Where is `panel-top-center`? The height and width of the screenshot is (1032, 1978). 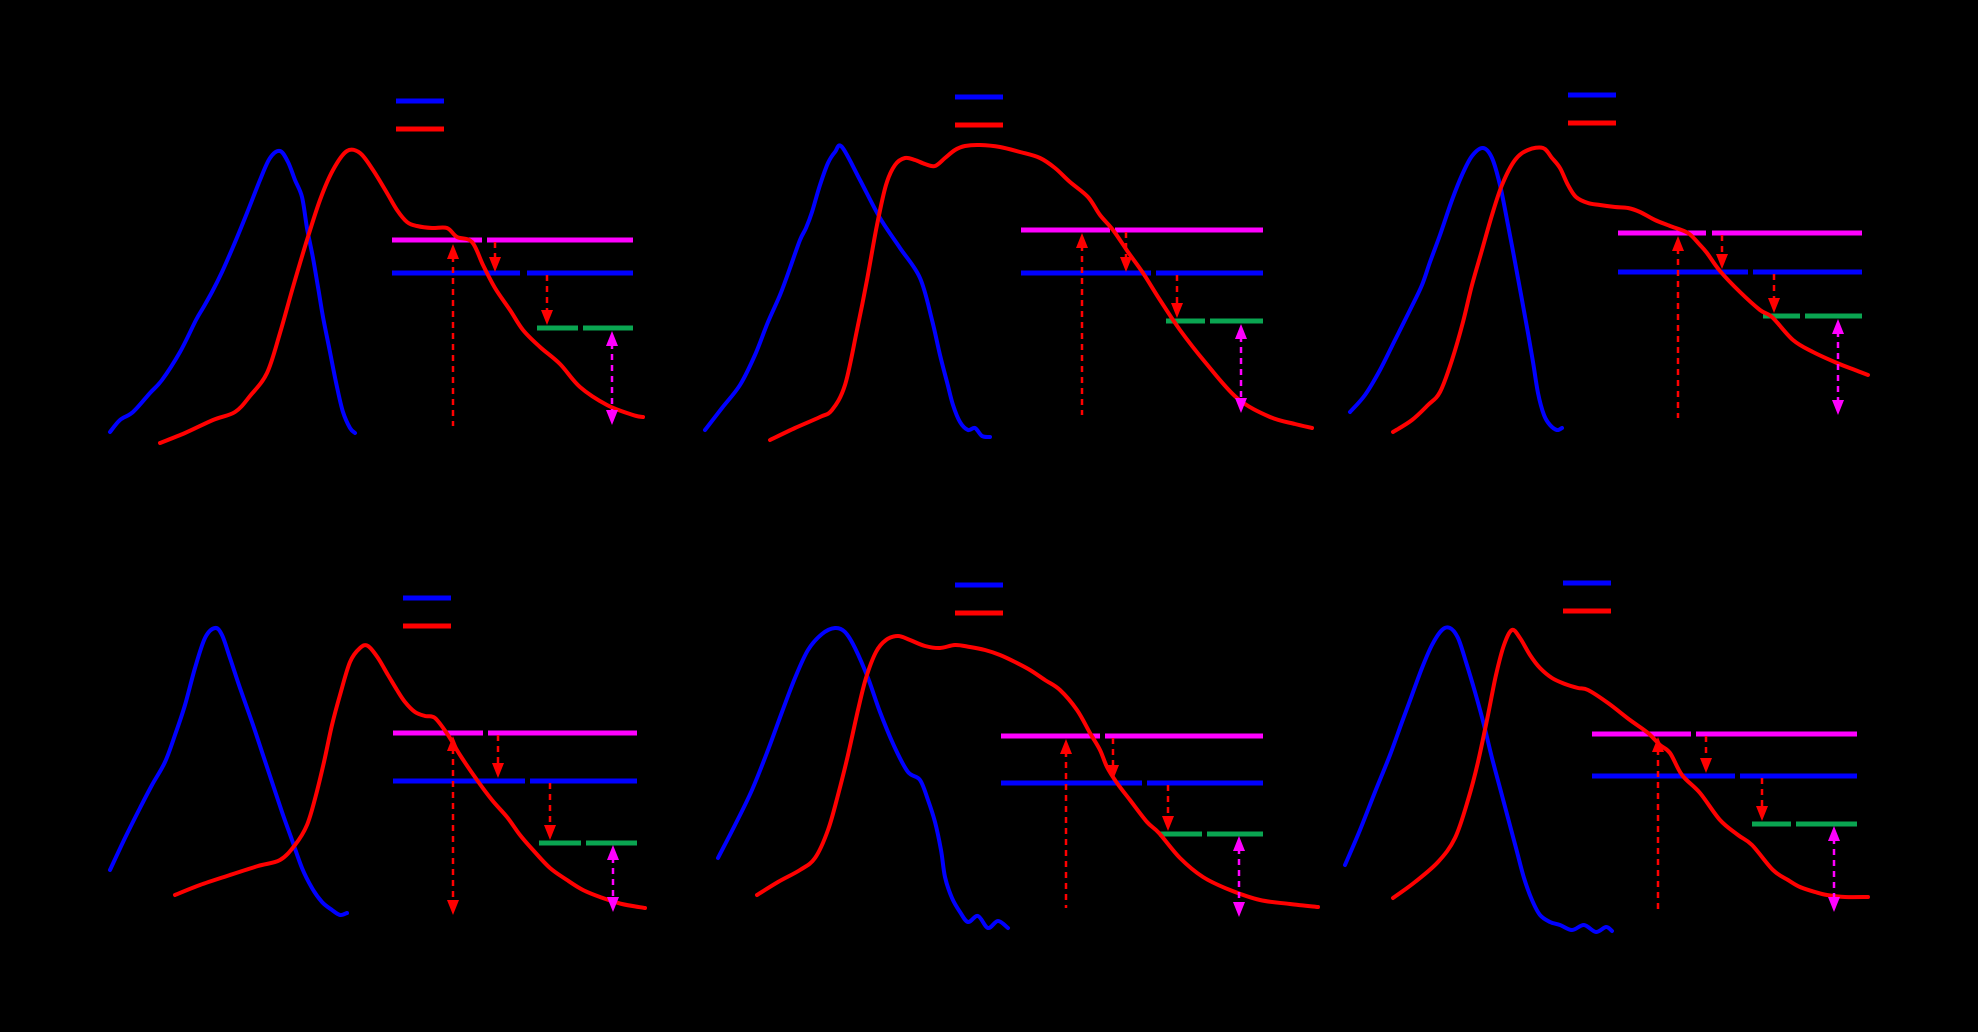
panel-top-center is located at coordinates (1008, 268).